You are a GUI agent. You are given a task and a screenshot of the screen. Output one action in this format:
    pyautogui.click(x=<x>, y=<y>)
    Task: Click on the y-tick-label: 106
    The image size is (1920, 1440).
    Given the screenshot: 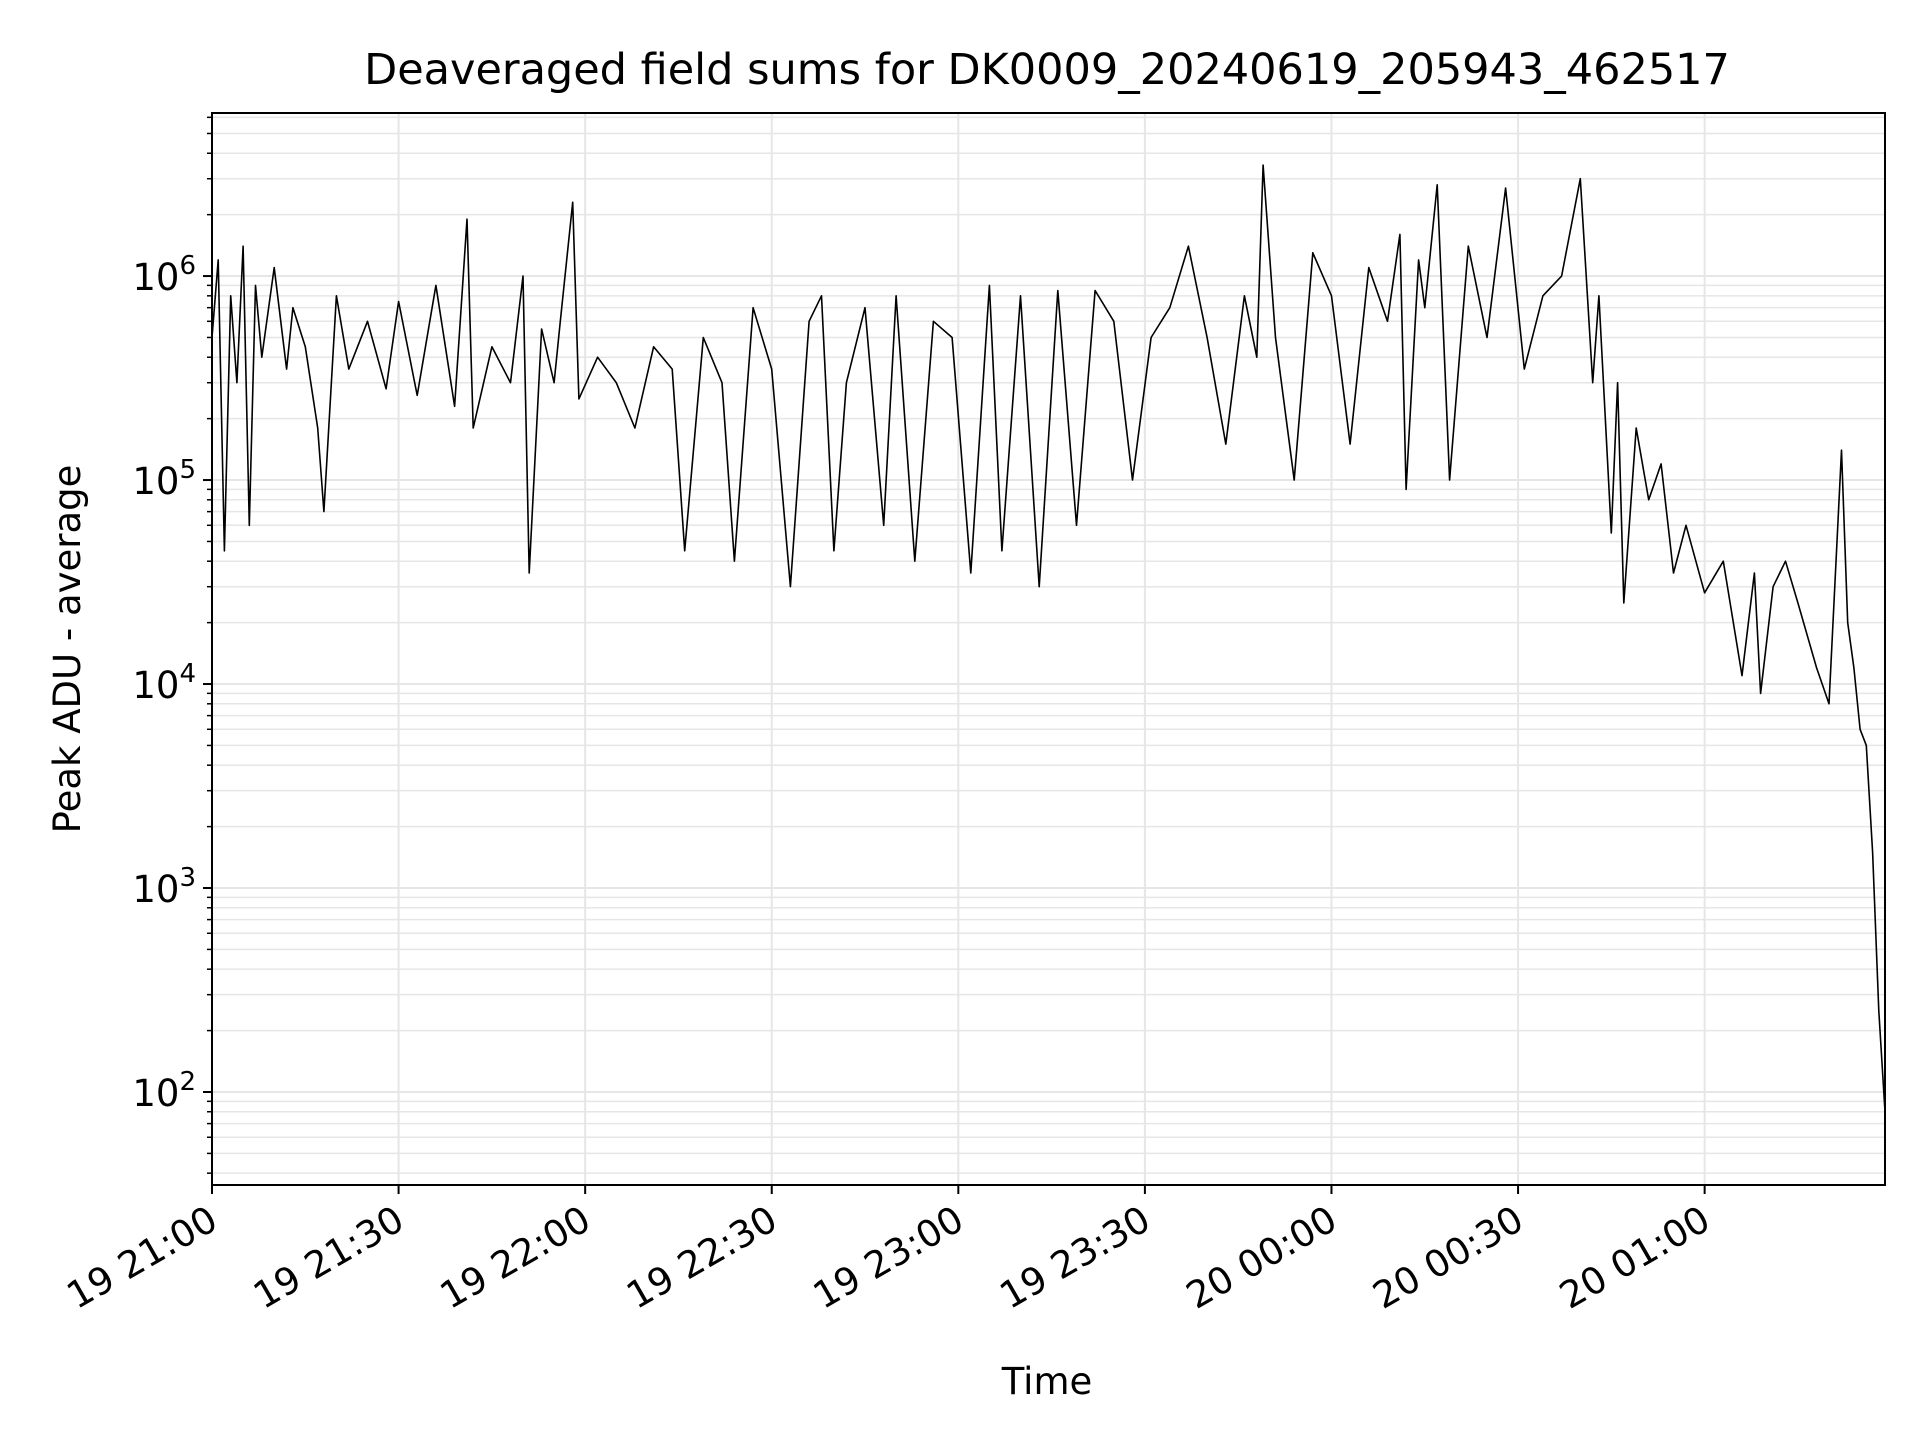 What is the action you would take?
    pyautogui.click(x=164, y=275)
    